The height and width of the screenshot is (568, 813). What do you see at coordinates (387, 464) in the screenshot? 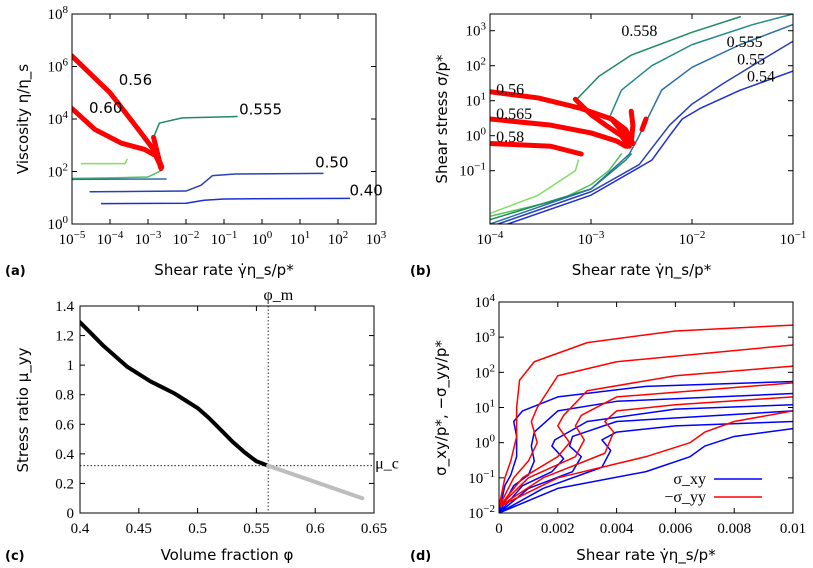
I see `curve-annotation: μ_c` at bounding box center [387, 464].